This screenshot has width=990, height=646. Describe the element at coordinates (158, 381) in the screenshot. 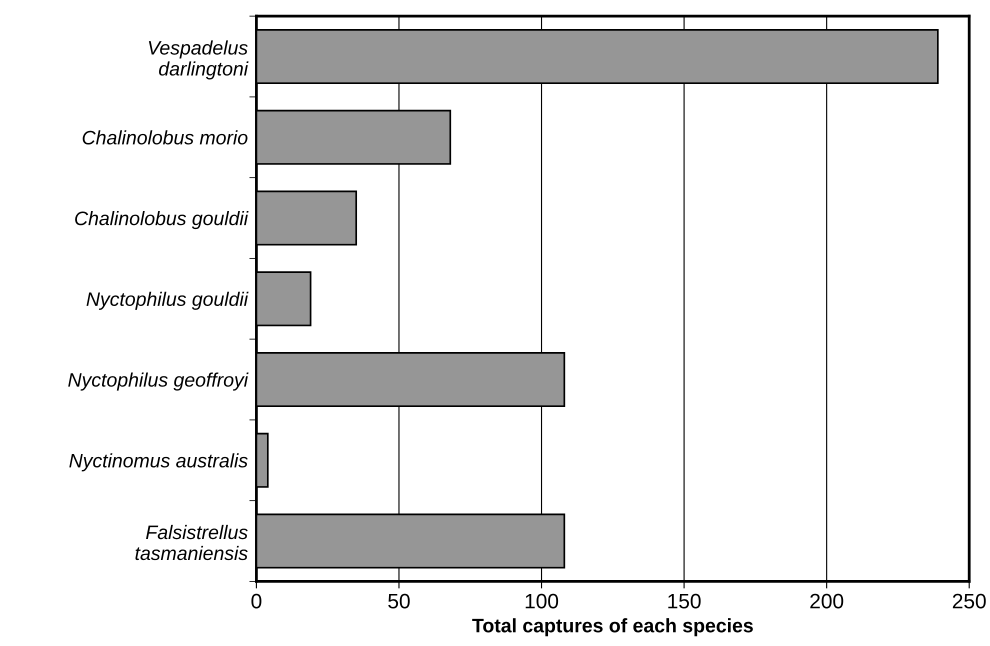

I see `y-tick-label: Nyctophilus geoffroyi` at that location.